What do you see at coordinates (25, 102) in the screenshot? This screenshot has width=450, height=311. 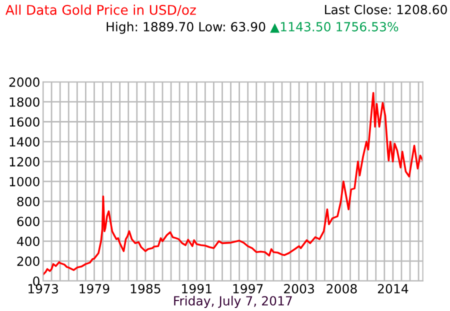 I see `y-tick-label: 1800` at bounding box center [25, 102].